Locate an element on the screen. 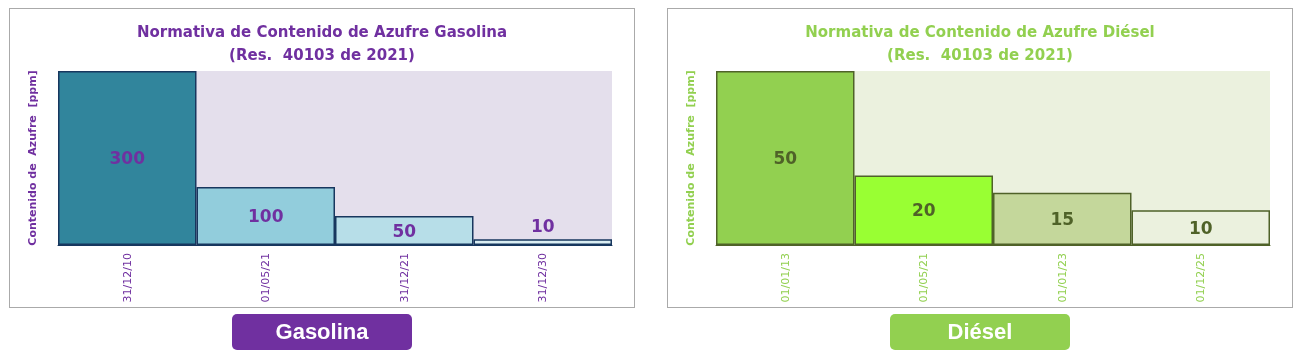 Image resolution: width=1315 pixels, height=363 pixels. x-tick-label: 01/01/13 is located at coordinates (785, 278).